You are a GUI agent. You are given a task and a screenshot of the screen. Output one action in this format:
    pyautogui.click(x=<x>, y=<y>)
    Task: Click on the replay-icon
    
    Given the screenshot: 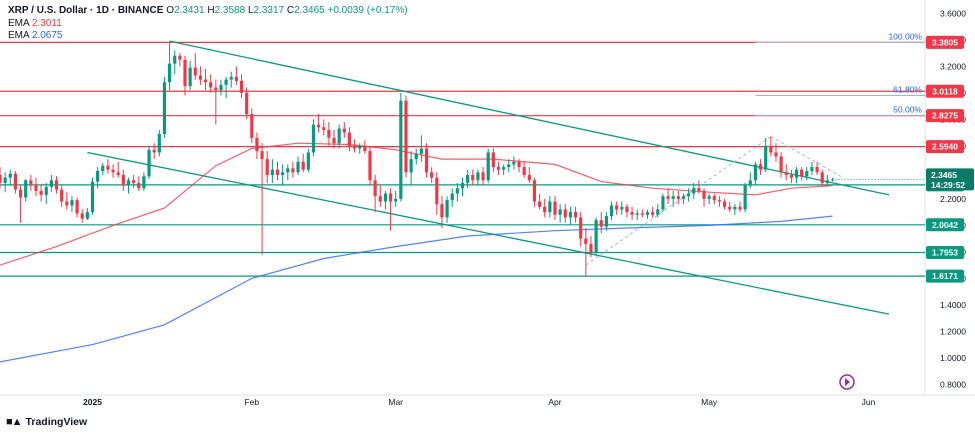 What is the action you would take?
    pyautogui.click(x=847, y=382)
    